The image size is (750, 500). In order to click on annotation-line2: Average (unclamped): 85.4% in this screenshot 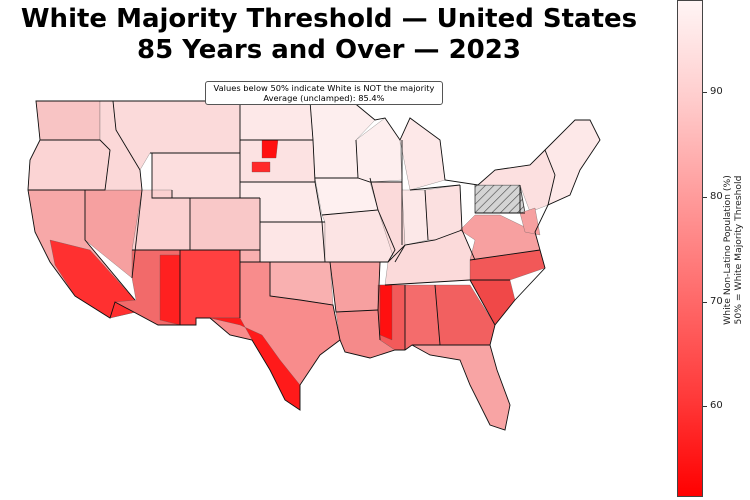, I will do `click(324, 98)`.